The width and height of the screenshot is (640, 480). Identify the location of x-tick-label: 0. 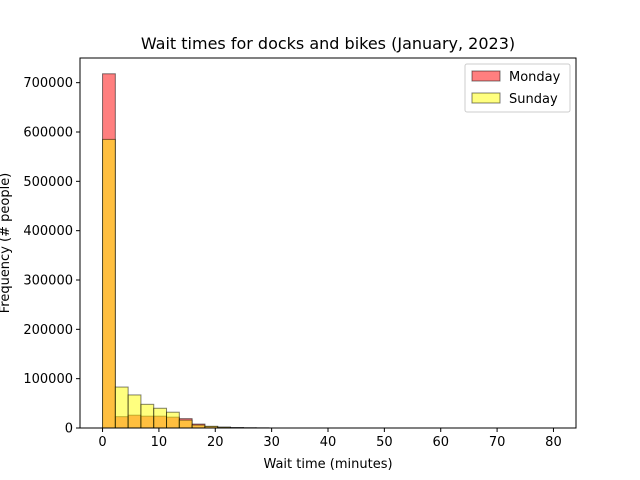
(102, 442).